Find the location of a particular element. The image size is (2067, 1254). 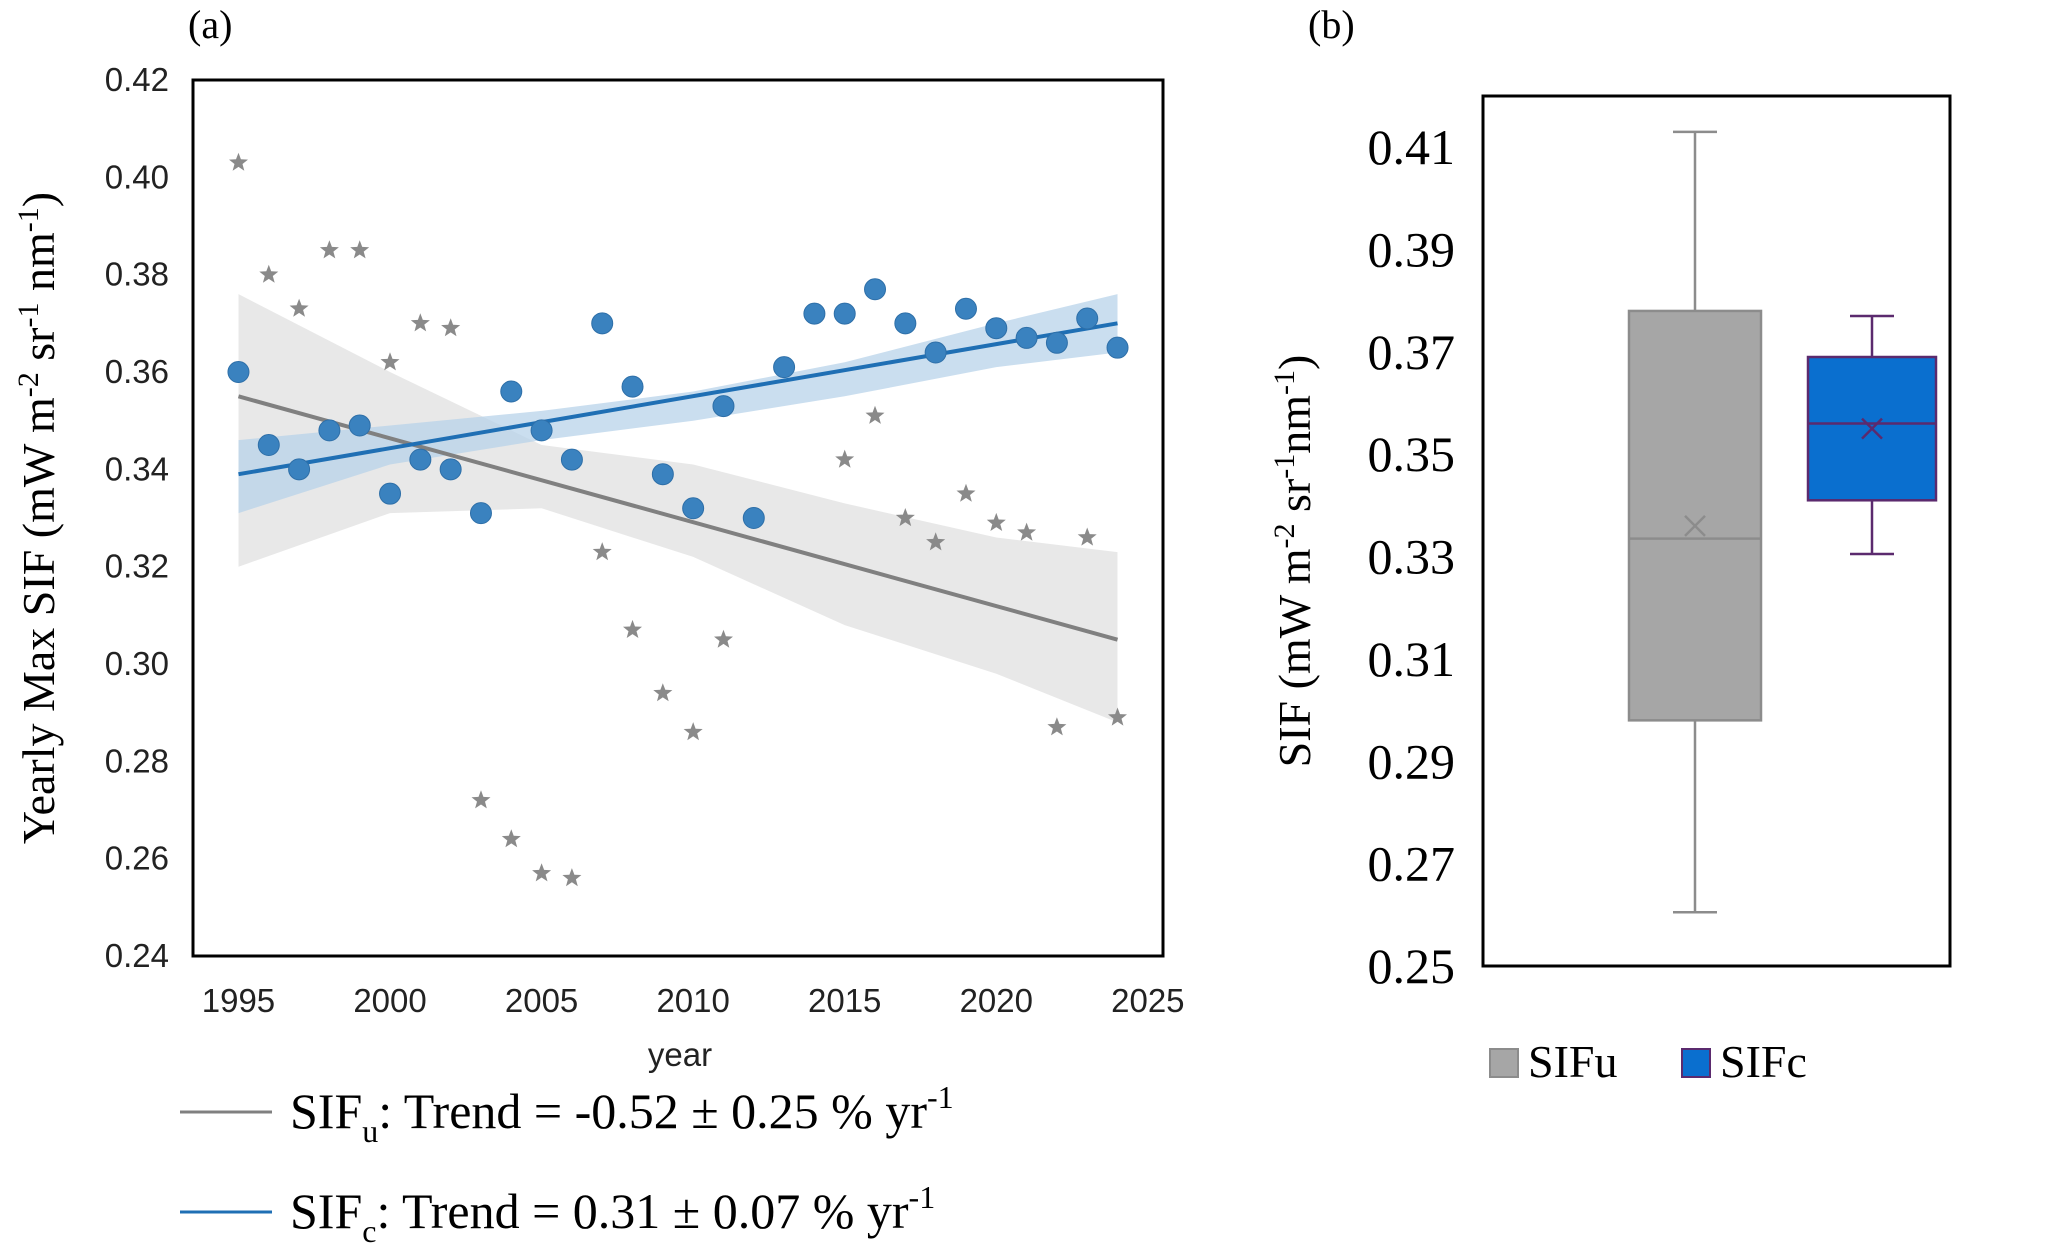

trend-line-sifu is located at coordinates (678, 518).